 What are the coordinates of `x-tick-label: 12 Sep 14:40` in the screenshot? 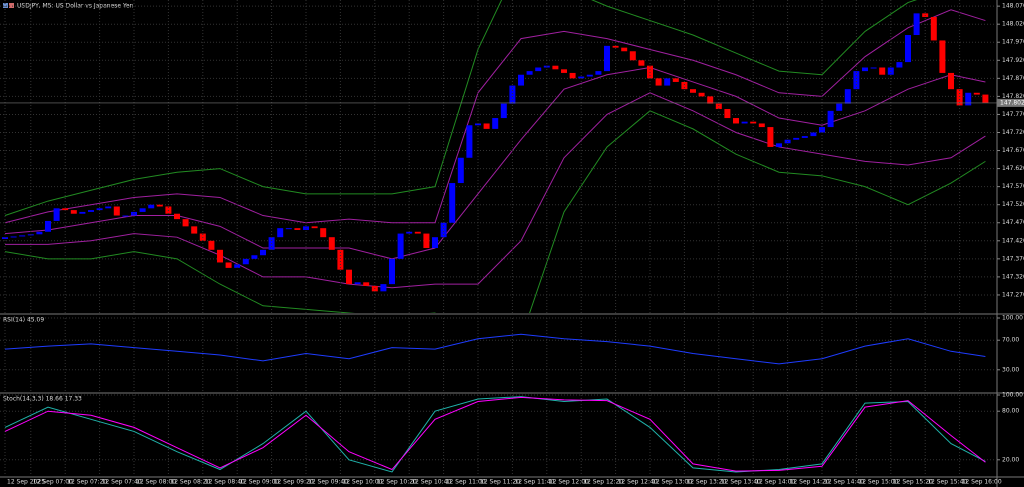 It's located at (844, 482).